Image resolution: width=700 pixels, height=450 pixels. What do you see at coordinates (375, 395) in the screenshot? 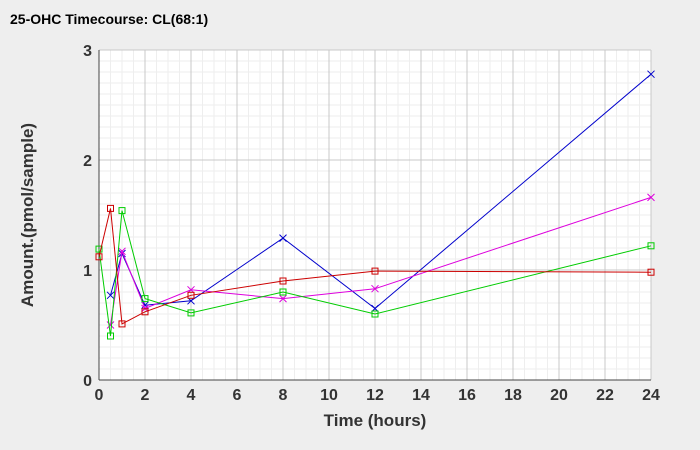
I see `x-tick-label: 12` at bounding box center [375, 395].